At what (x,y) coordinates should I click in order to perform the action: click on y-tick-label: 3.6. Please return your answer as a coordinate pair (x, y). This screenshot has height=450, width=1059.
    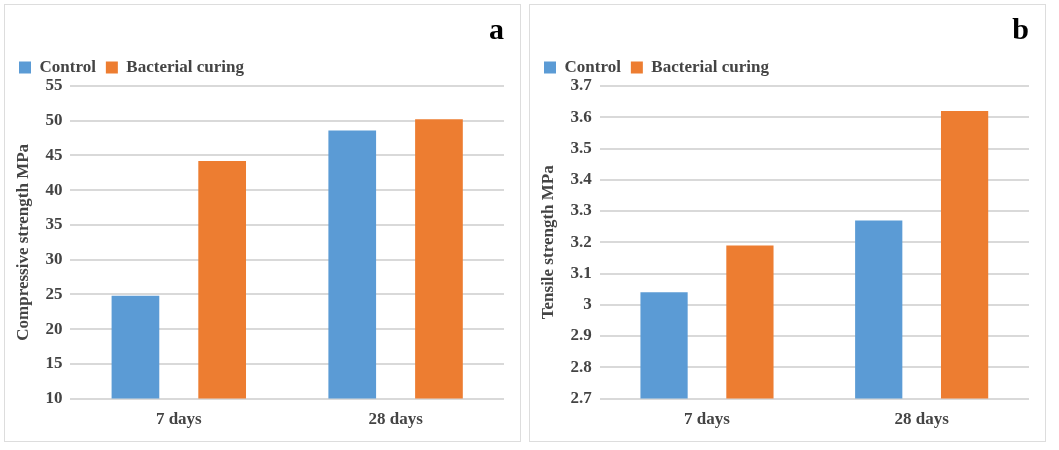
    Looking at the image, I should click on (581, 116).